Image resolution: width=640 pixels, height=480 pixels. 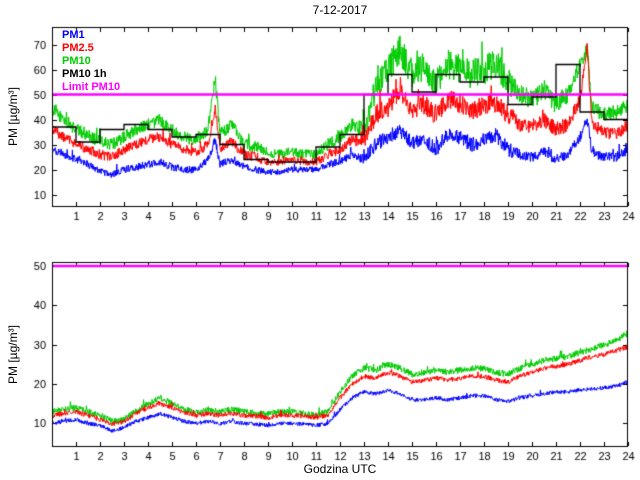 What do you see at coordinates (78, 48) in the screenshot?
I see `legend-item-pm2-5: PM2.5` at bounding box center [78, 48].